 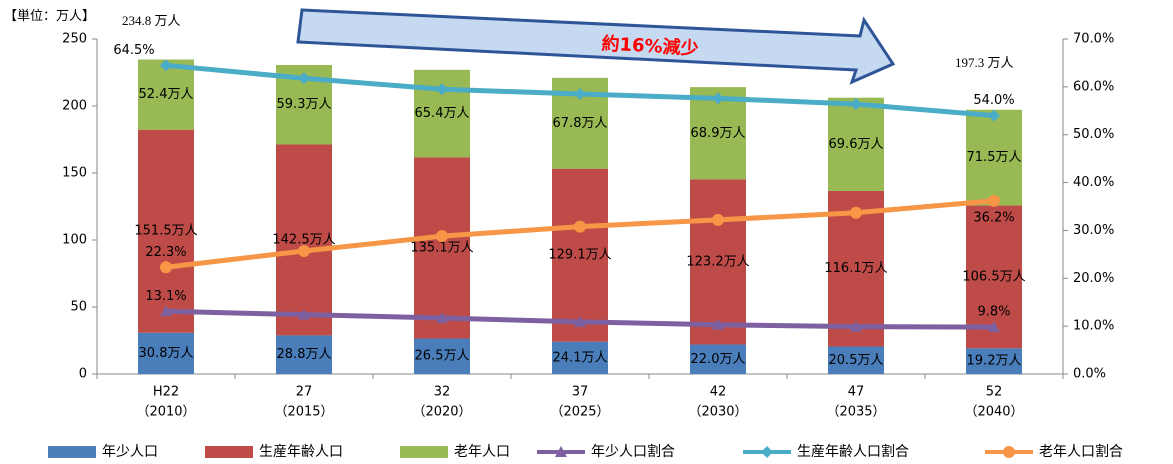 I want to click on y2-tick-label: 60.0%, so click(x=1093, y=86).